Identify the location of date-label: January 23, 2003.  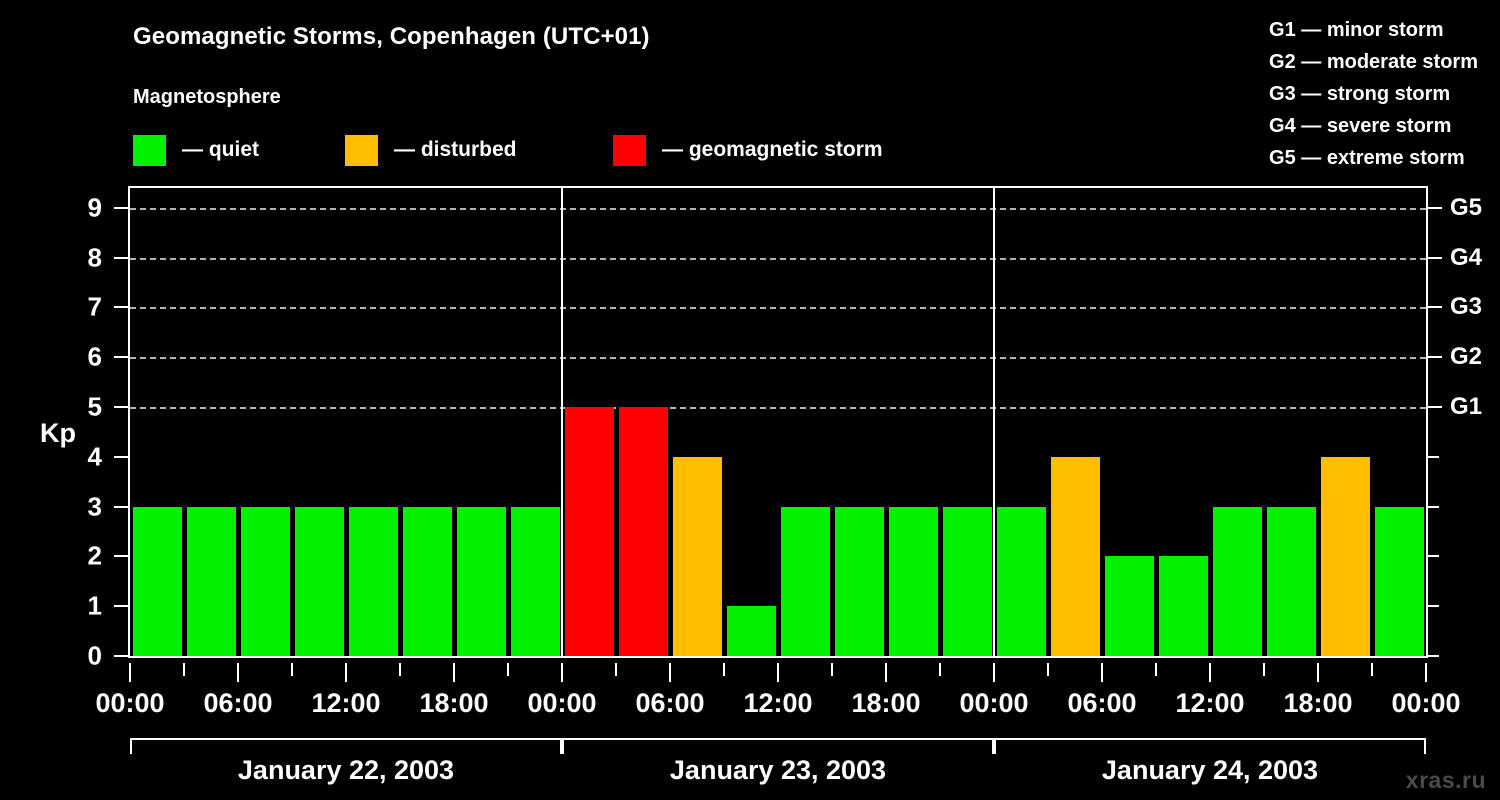
(778, 770).